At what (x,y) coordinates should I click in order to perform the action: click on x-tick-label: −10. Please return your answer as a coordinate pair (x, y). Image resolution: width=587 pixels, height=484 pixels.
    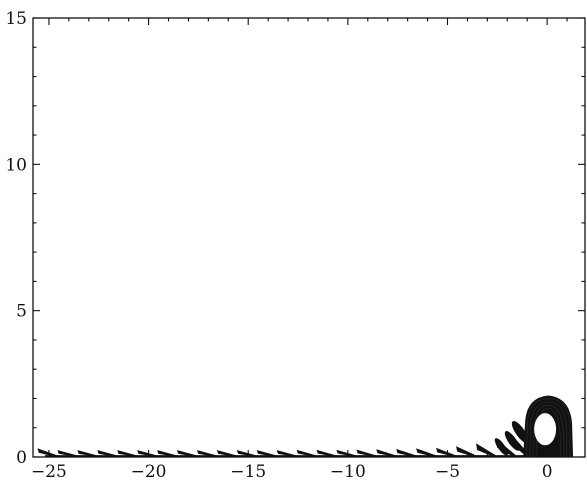
    Looking at the image, I should click on (348, 472).